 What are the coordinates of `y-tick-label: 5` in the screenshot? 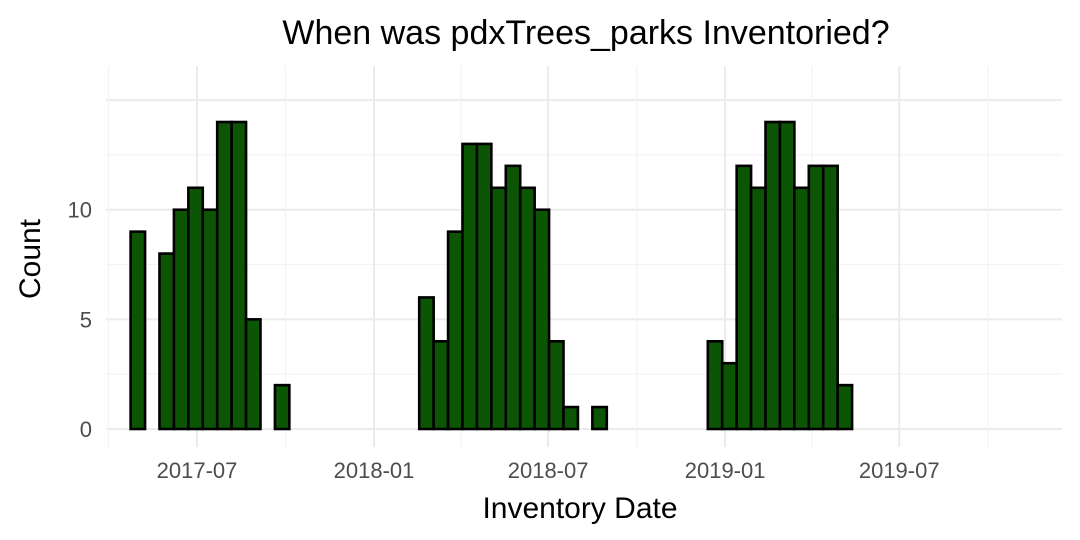 It's located at (86, 319).